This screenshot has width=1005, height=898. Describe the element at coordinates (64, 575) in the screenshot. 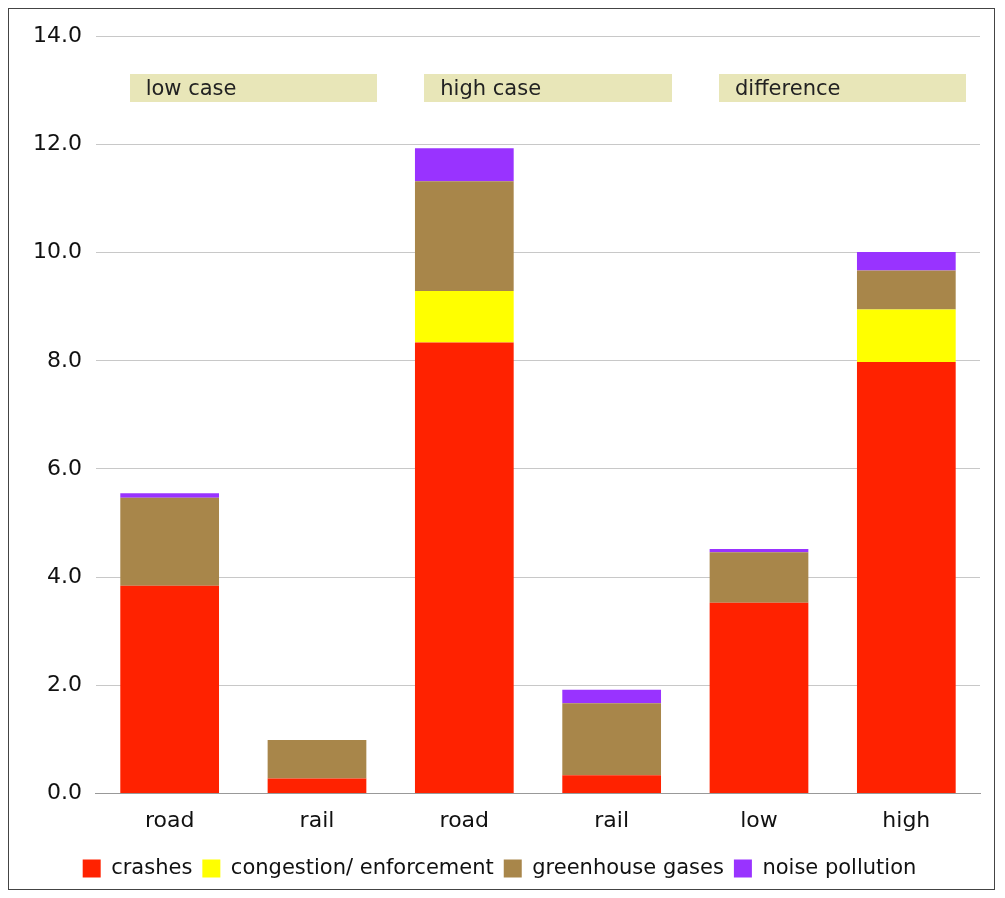

I see `y-tick-label: 4.0` at that location.